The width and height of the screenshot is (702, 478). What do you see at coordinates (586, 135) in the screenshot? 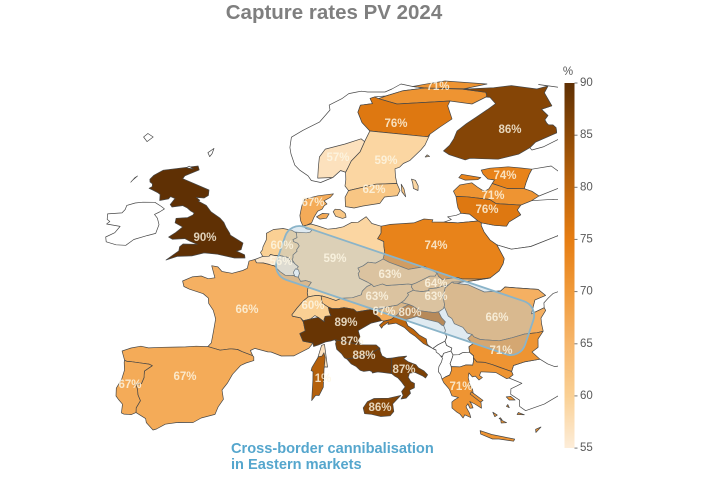
I see `svg-text: 85` at bounding box center [586, 135].